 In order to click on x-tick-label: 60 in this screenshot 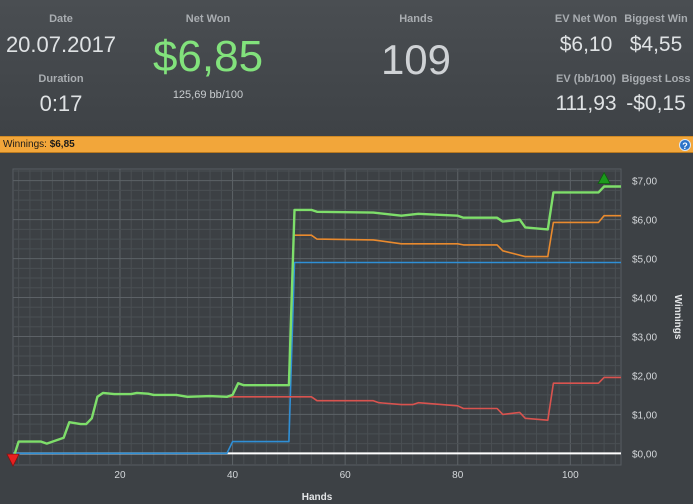, I will do `click(346, 475)`.